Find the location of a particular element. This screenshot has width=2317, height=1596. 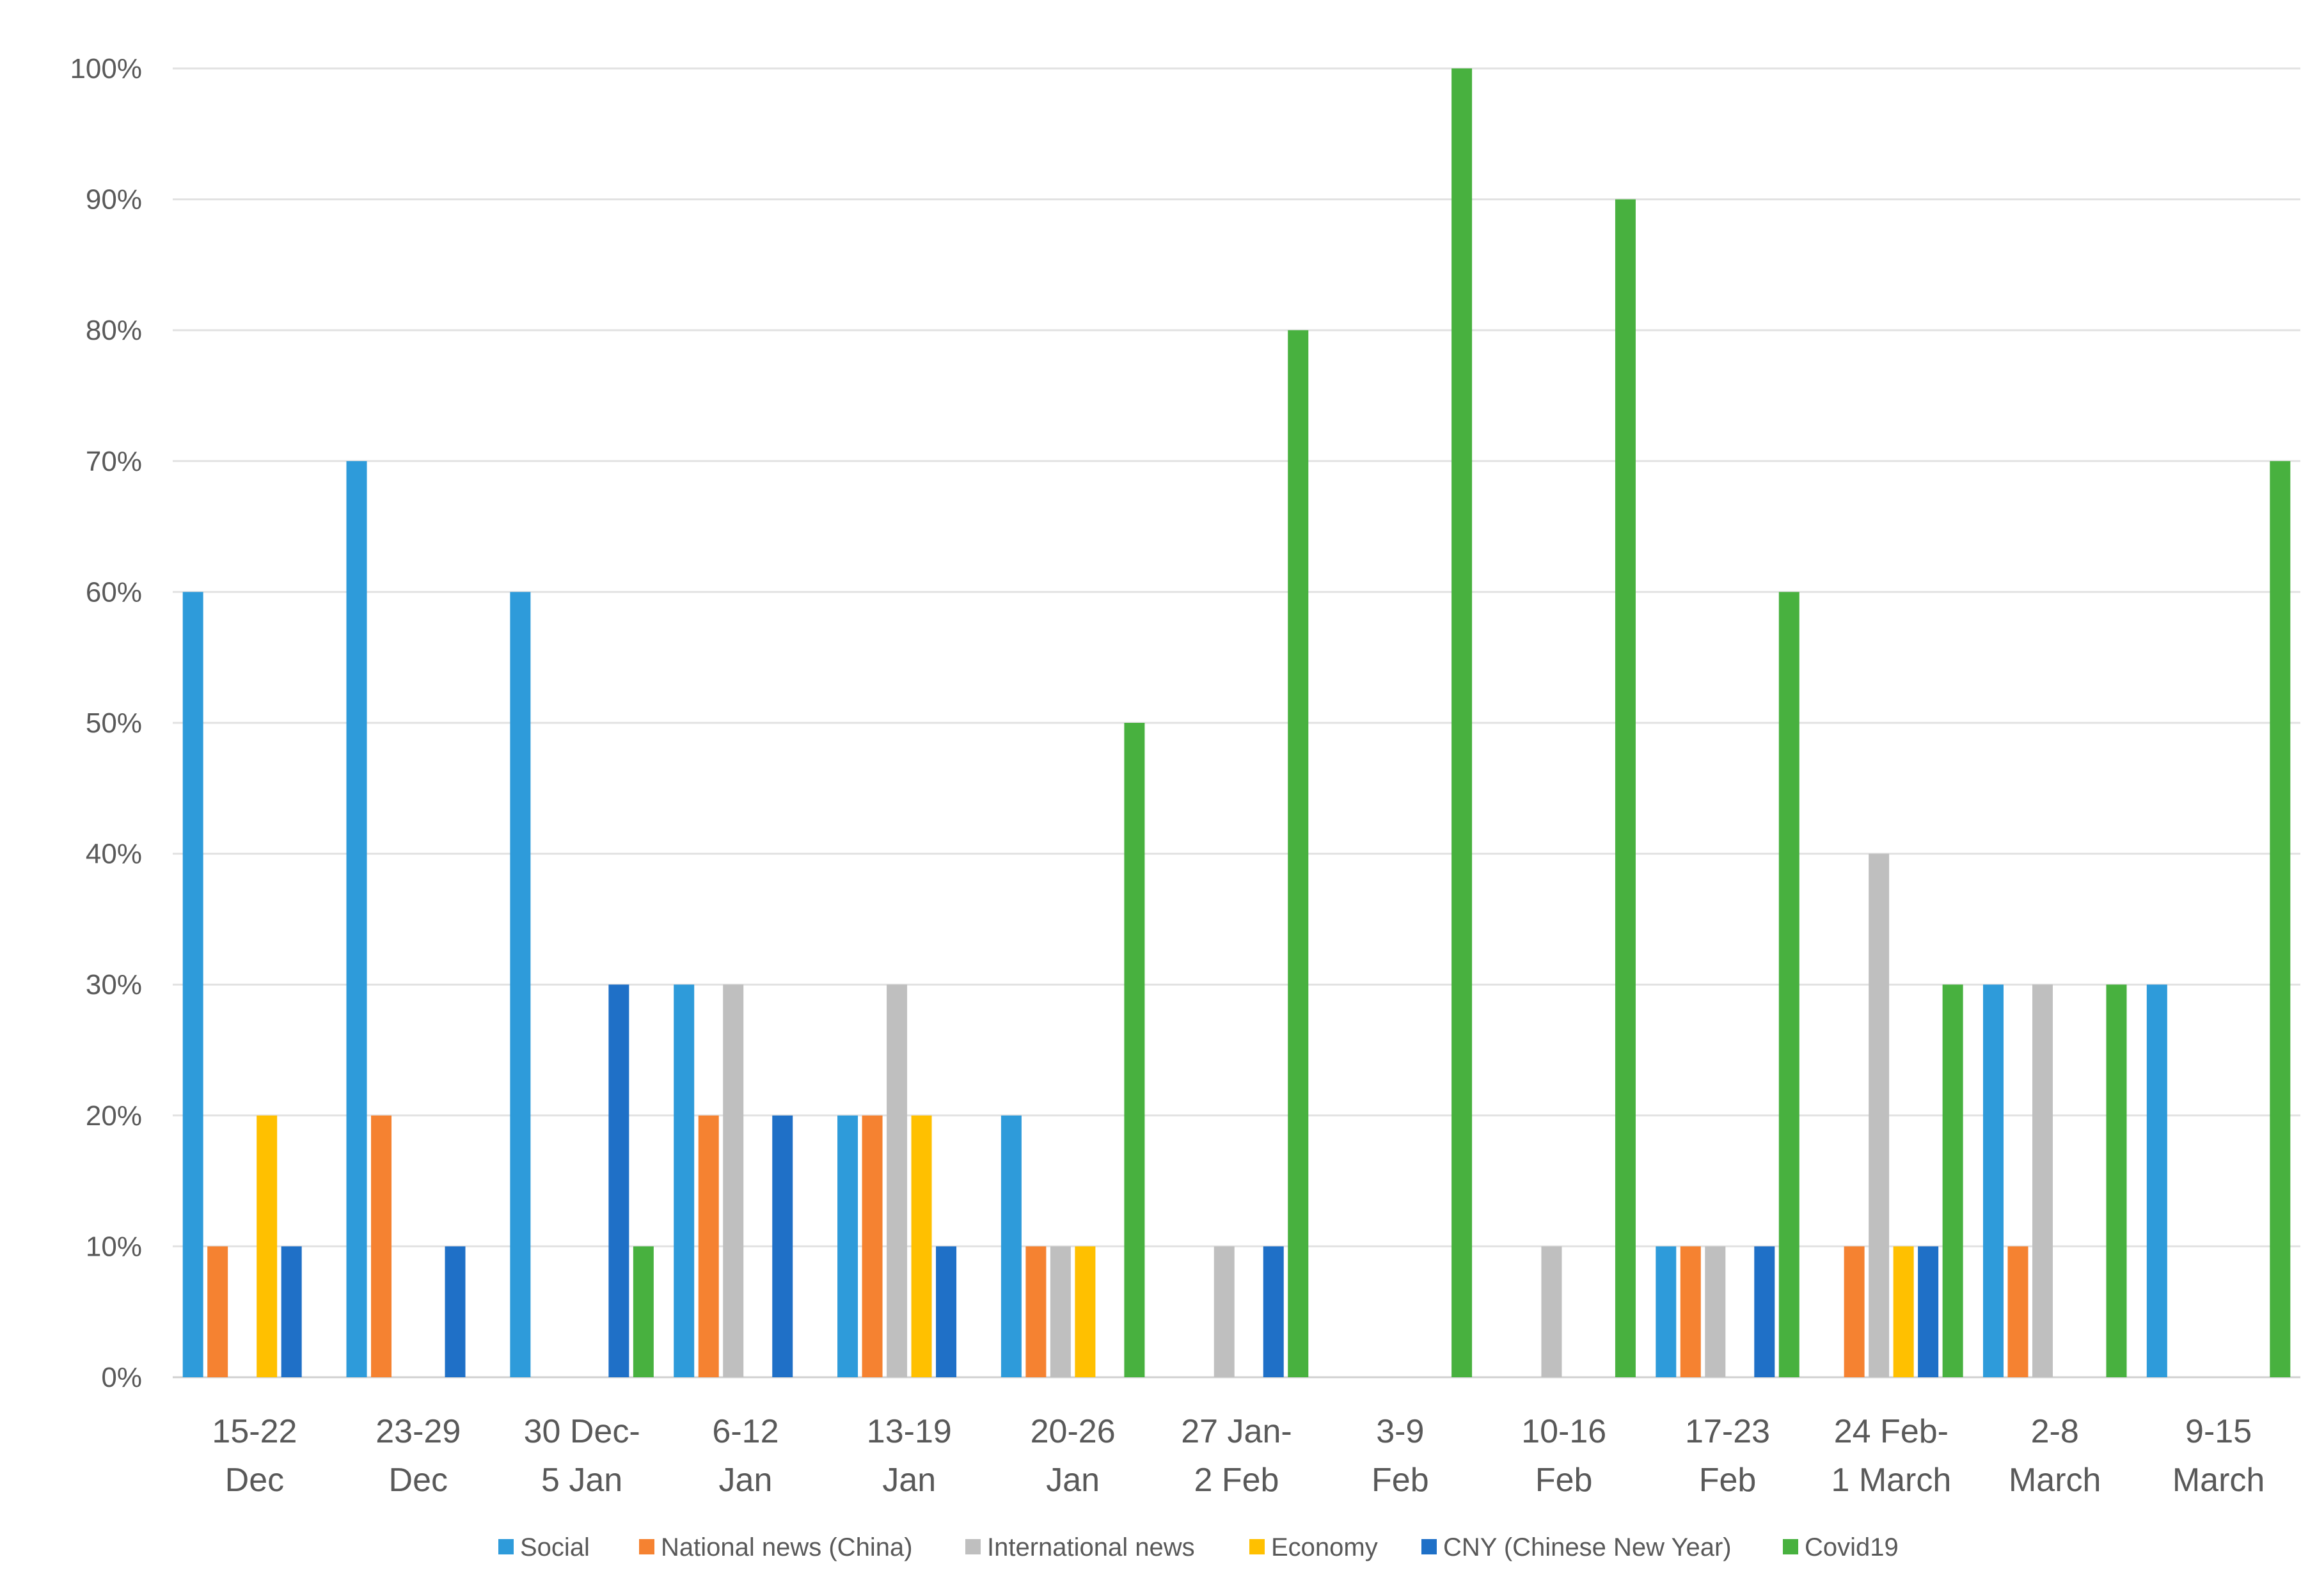

legend-item: National news (China) is located at coordinates (776, 1547).